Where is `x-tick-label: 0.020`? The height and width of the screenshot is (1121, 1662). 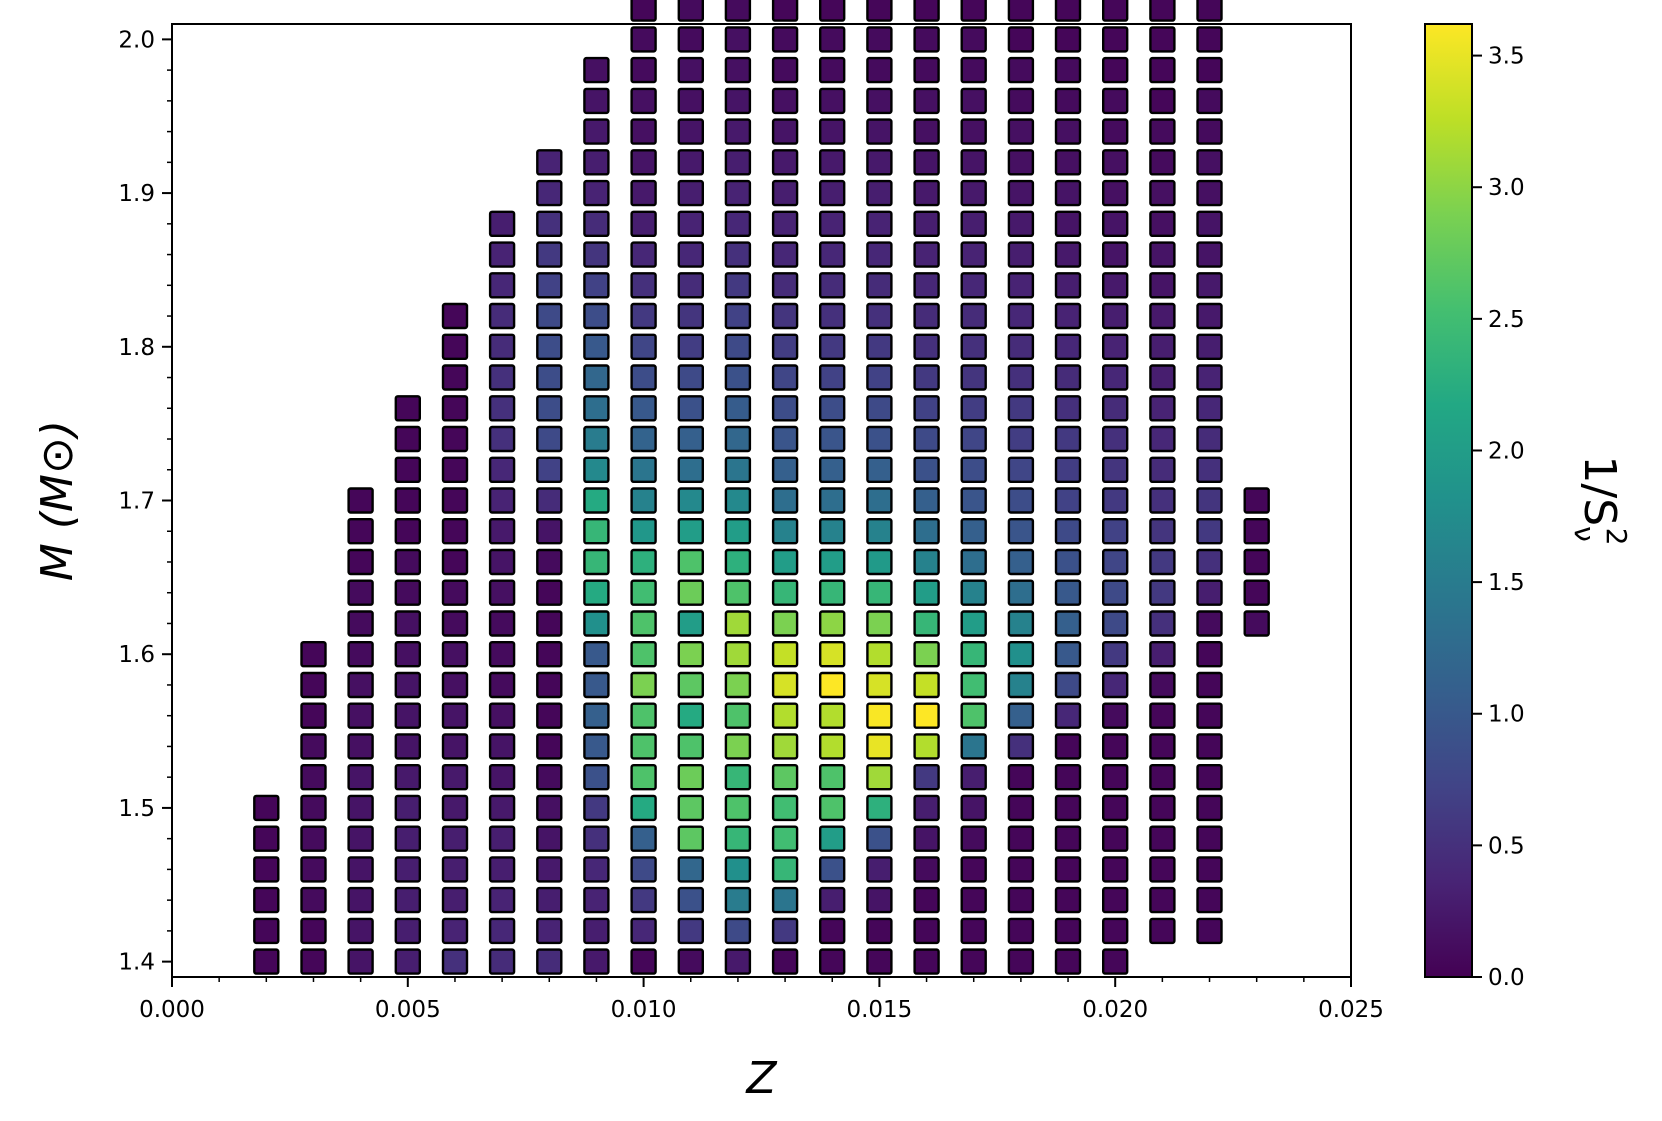 x-tick-label: 0.020 is located at coordinates (1115, 1010).